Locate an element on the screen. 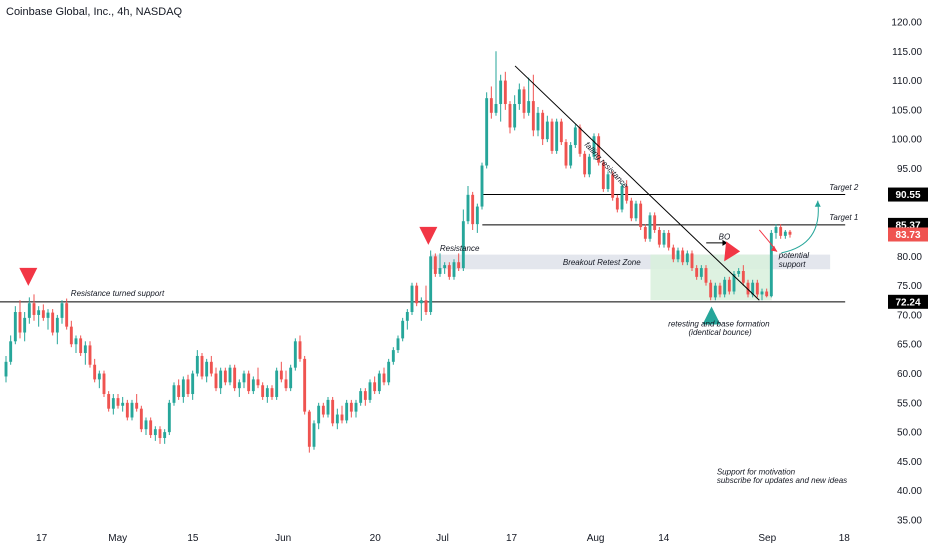  x-tick-label: 15 is located at coordinates (193, 538).